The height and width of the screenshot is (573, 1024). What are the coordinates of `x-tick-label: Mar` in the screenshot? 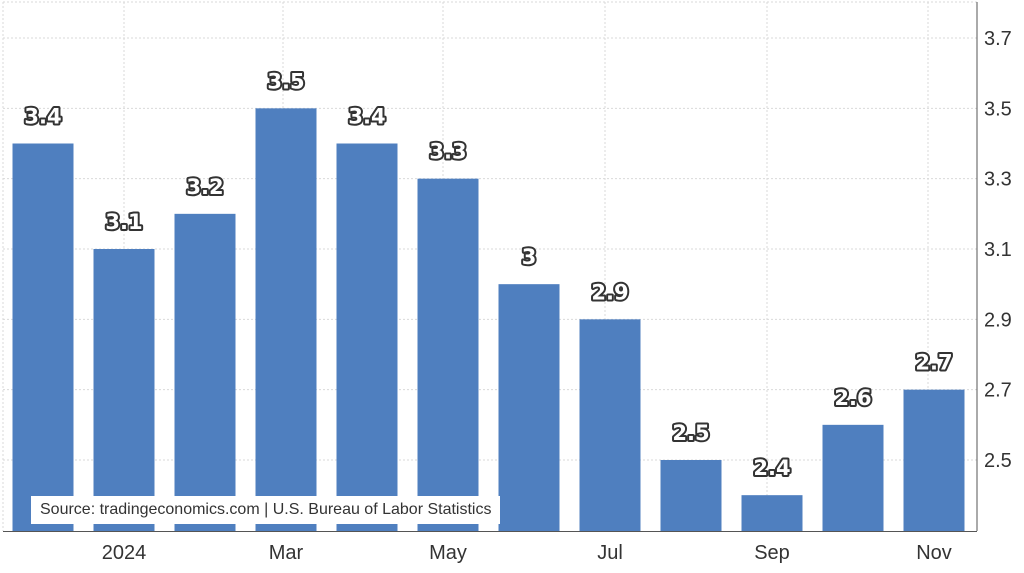 It's located at (286, 553).